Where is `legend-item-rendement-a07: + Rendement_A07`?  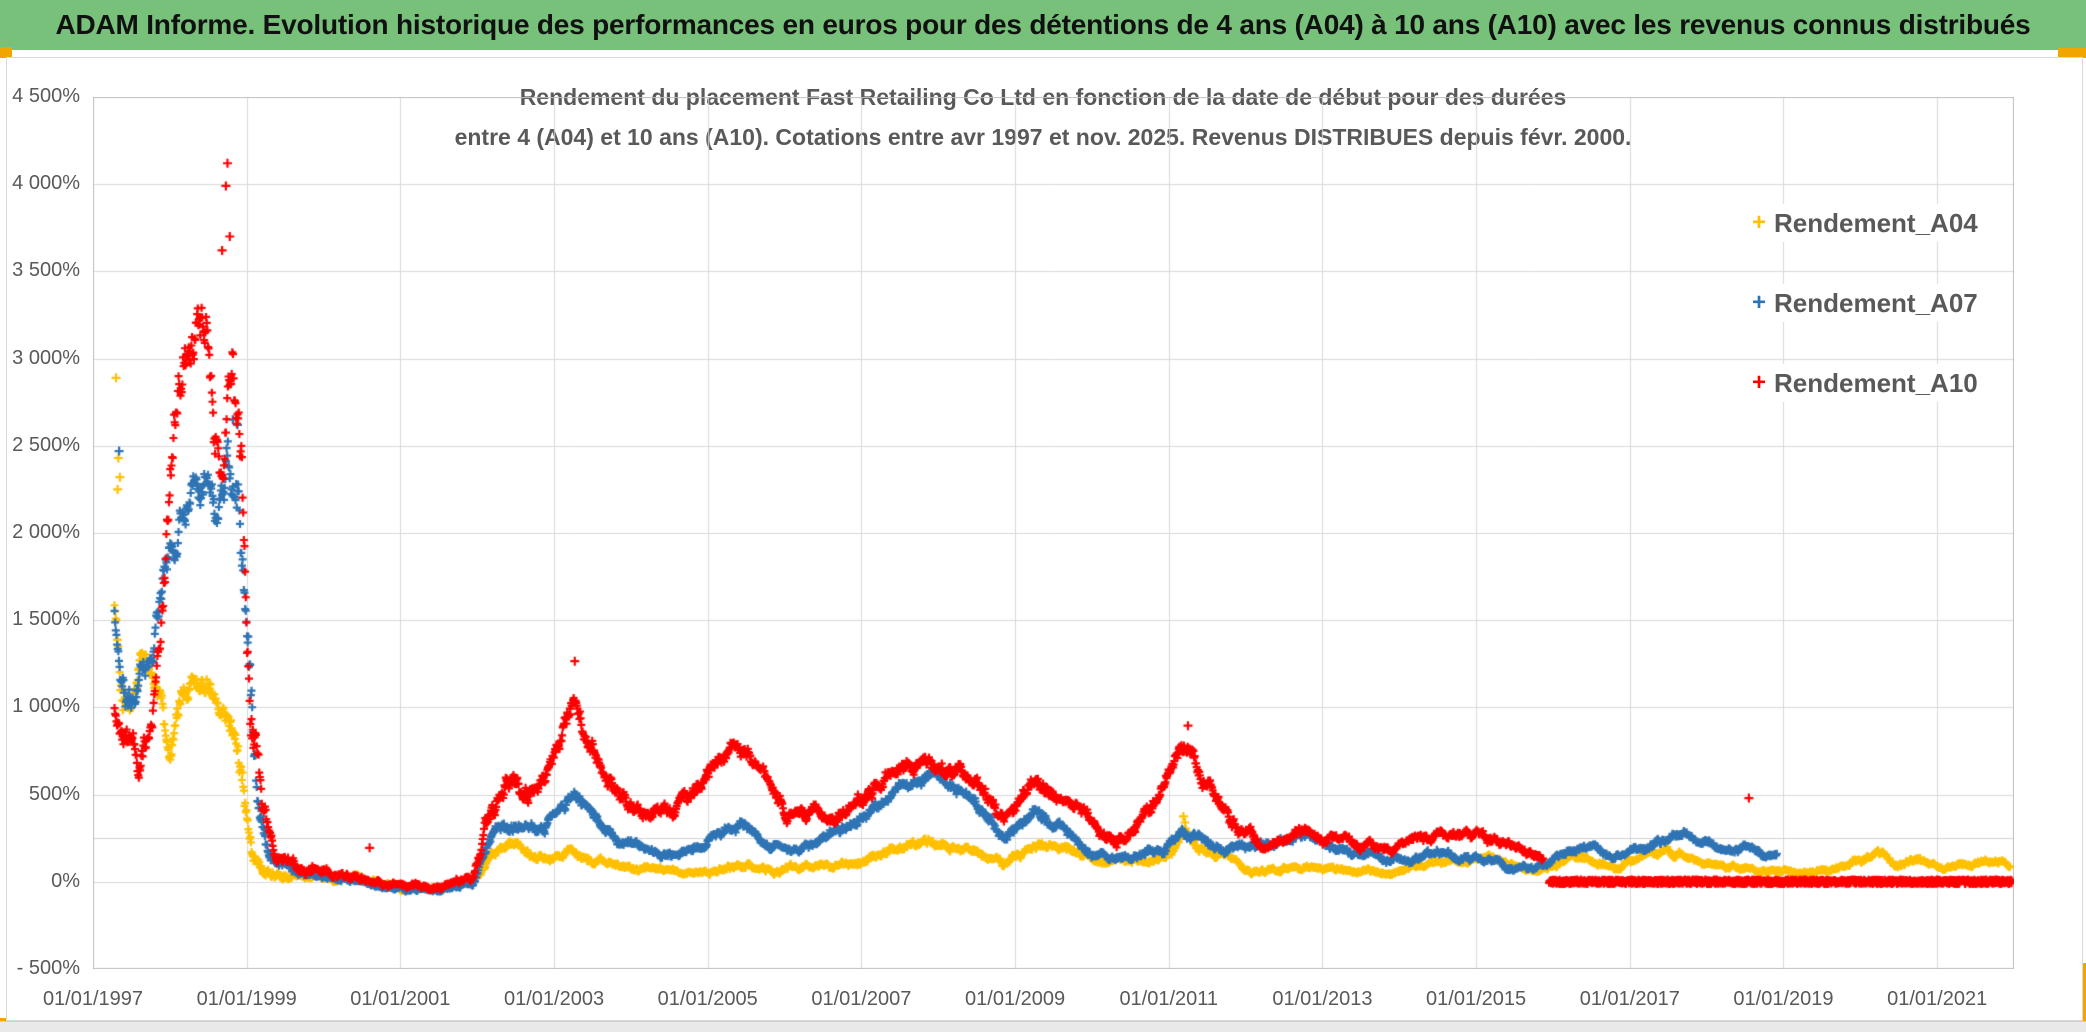 legend-item-rendement-a07: + Rendement_A07 is located at coordinates (1869, 303).